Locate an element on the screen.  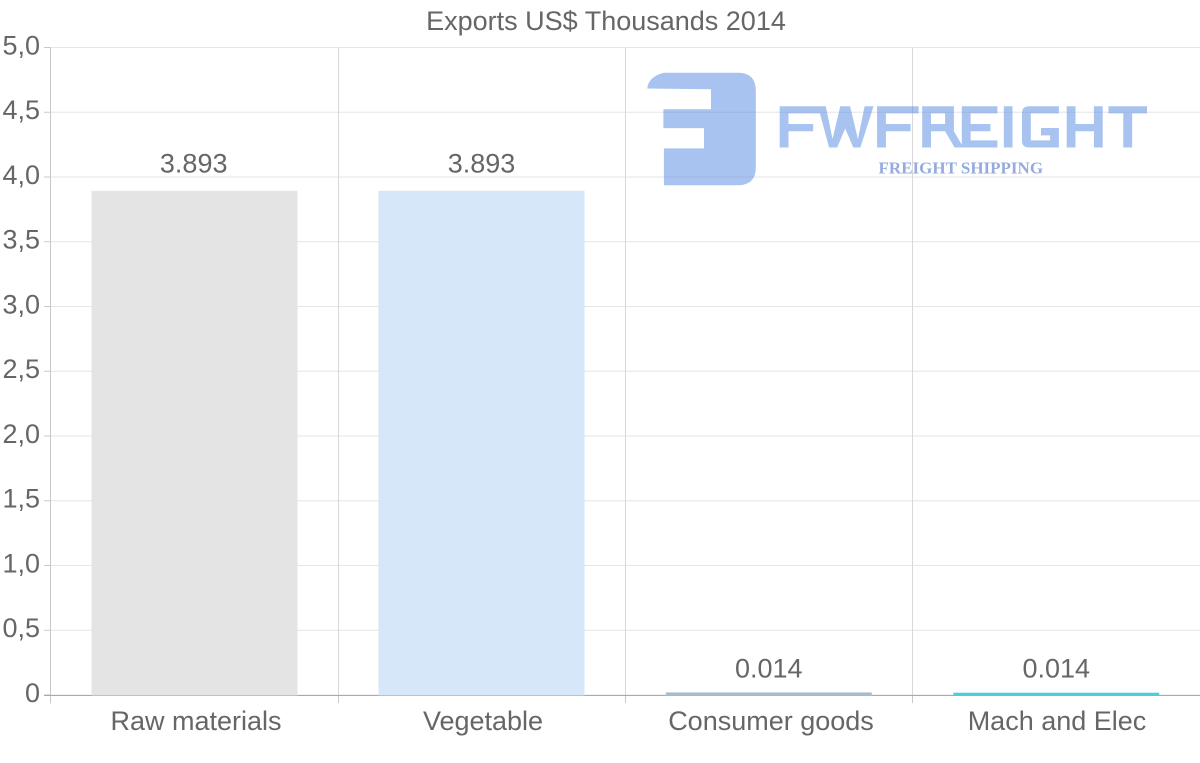
svg-text: 3,0 is located at coordinates (21, 304).